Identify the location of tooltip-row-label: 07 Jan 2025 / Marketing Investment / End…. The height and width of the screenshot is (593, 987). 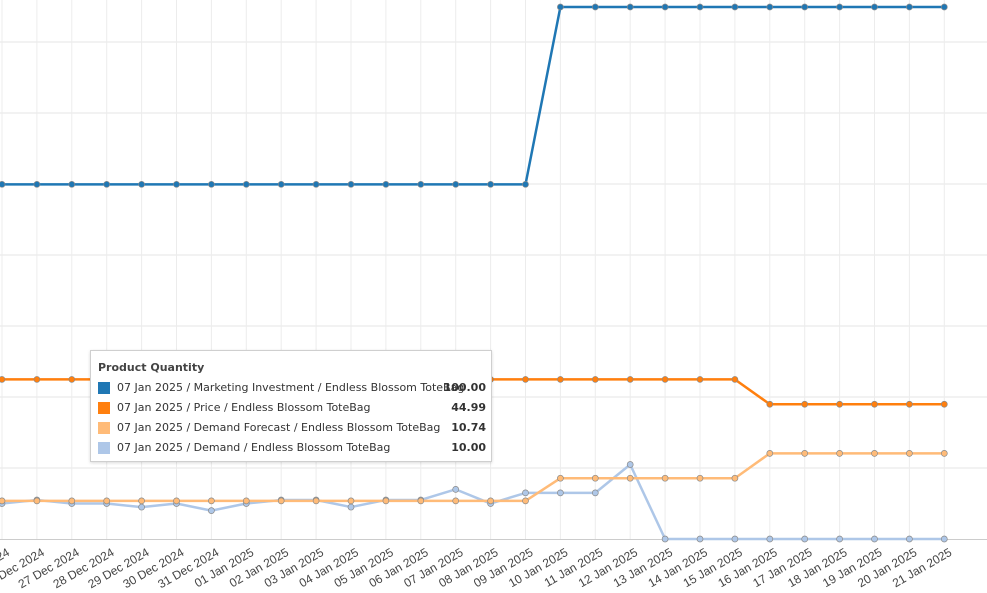
(291, 387).